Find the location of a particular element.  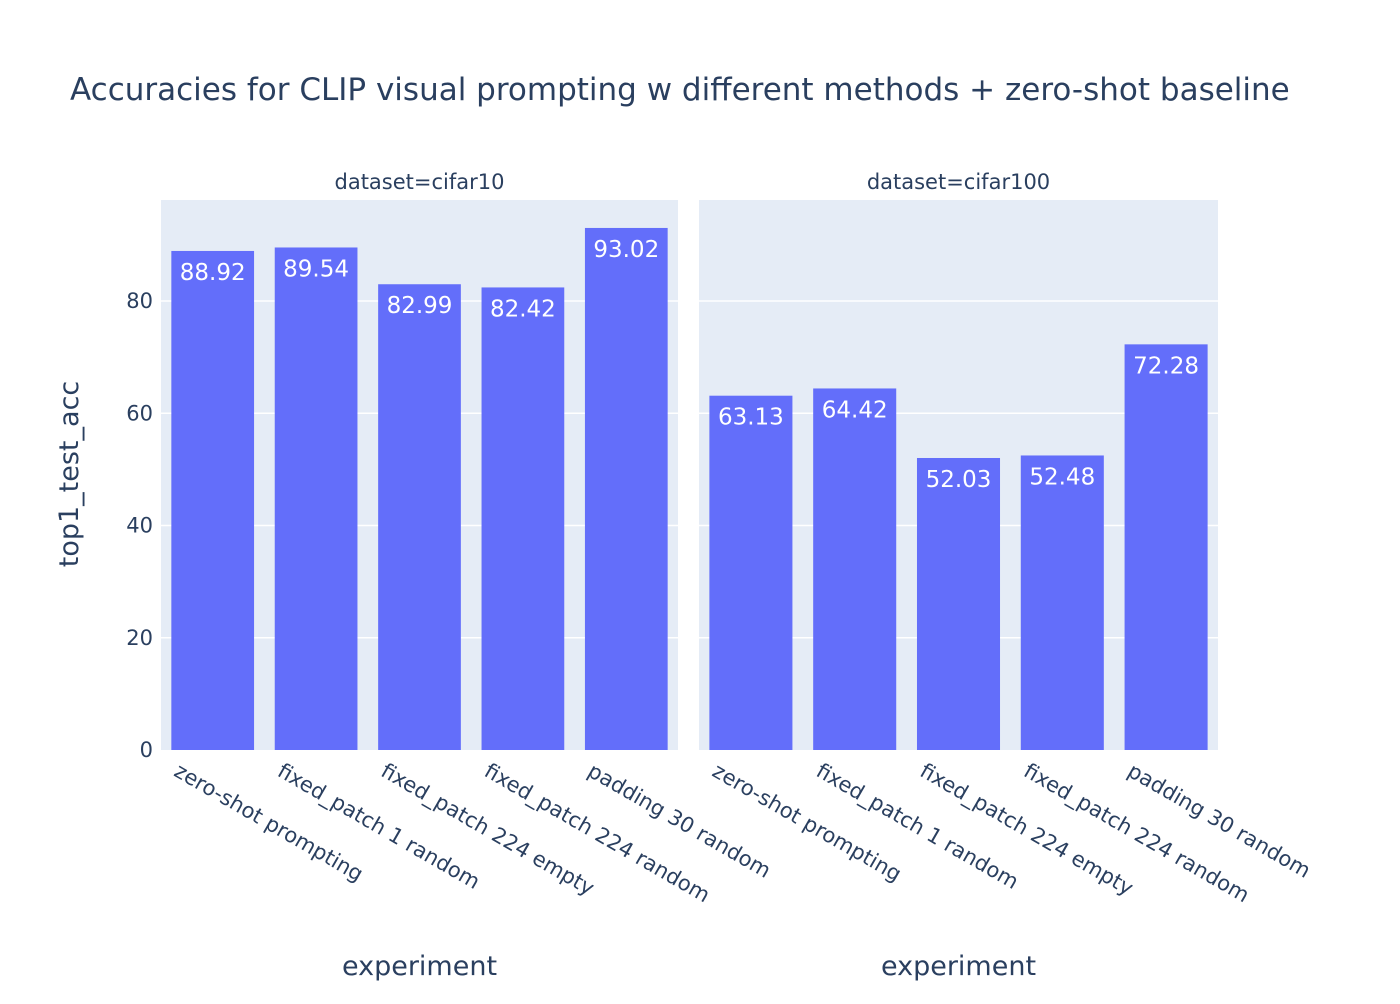

bar-value-label: 52.48 is located at coordinates (1062, 477).